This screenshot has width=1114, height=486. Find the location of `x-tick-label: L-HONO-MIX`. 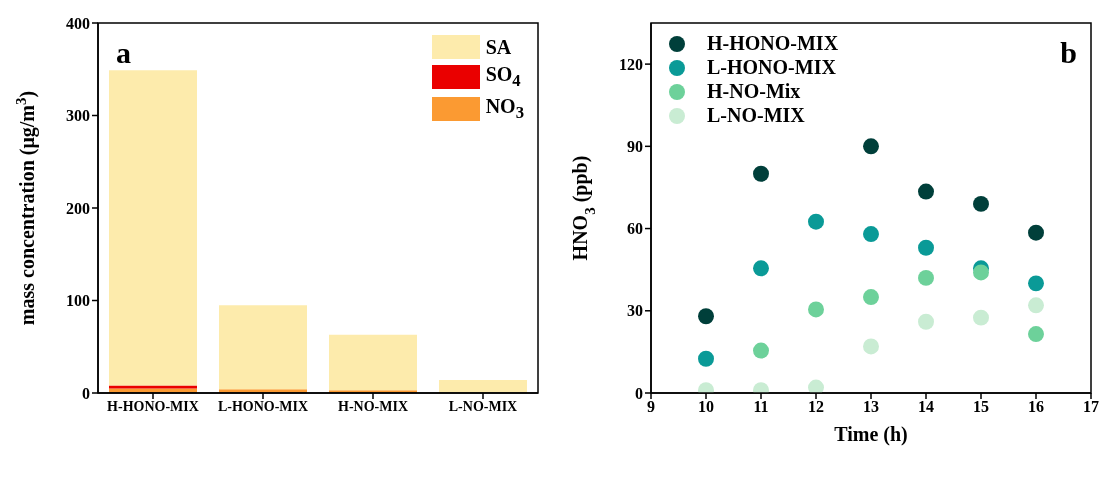

x-tick-label: L-HONO-MIX is located at coordinates (263, 406).